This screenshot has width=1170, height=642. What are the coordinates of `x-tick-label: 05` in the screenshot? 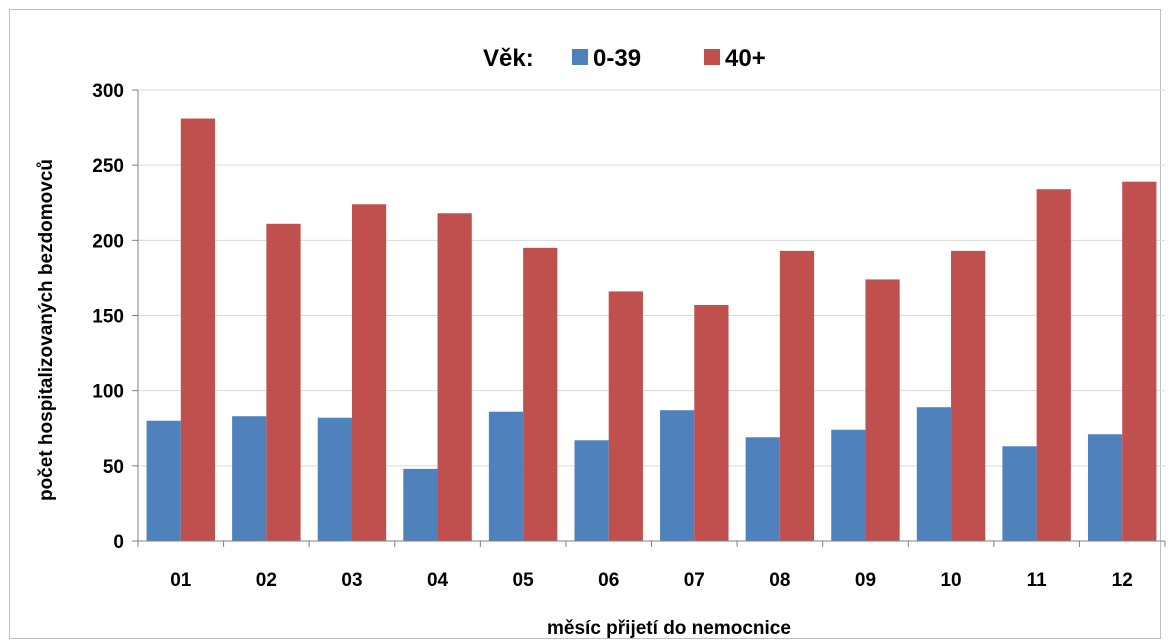 It's located at (524, 580).